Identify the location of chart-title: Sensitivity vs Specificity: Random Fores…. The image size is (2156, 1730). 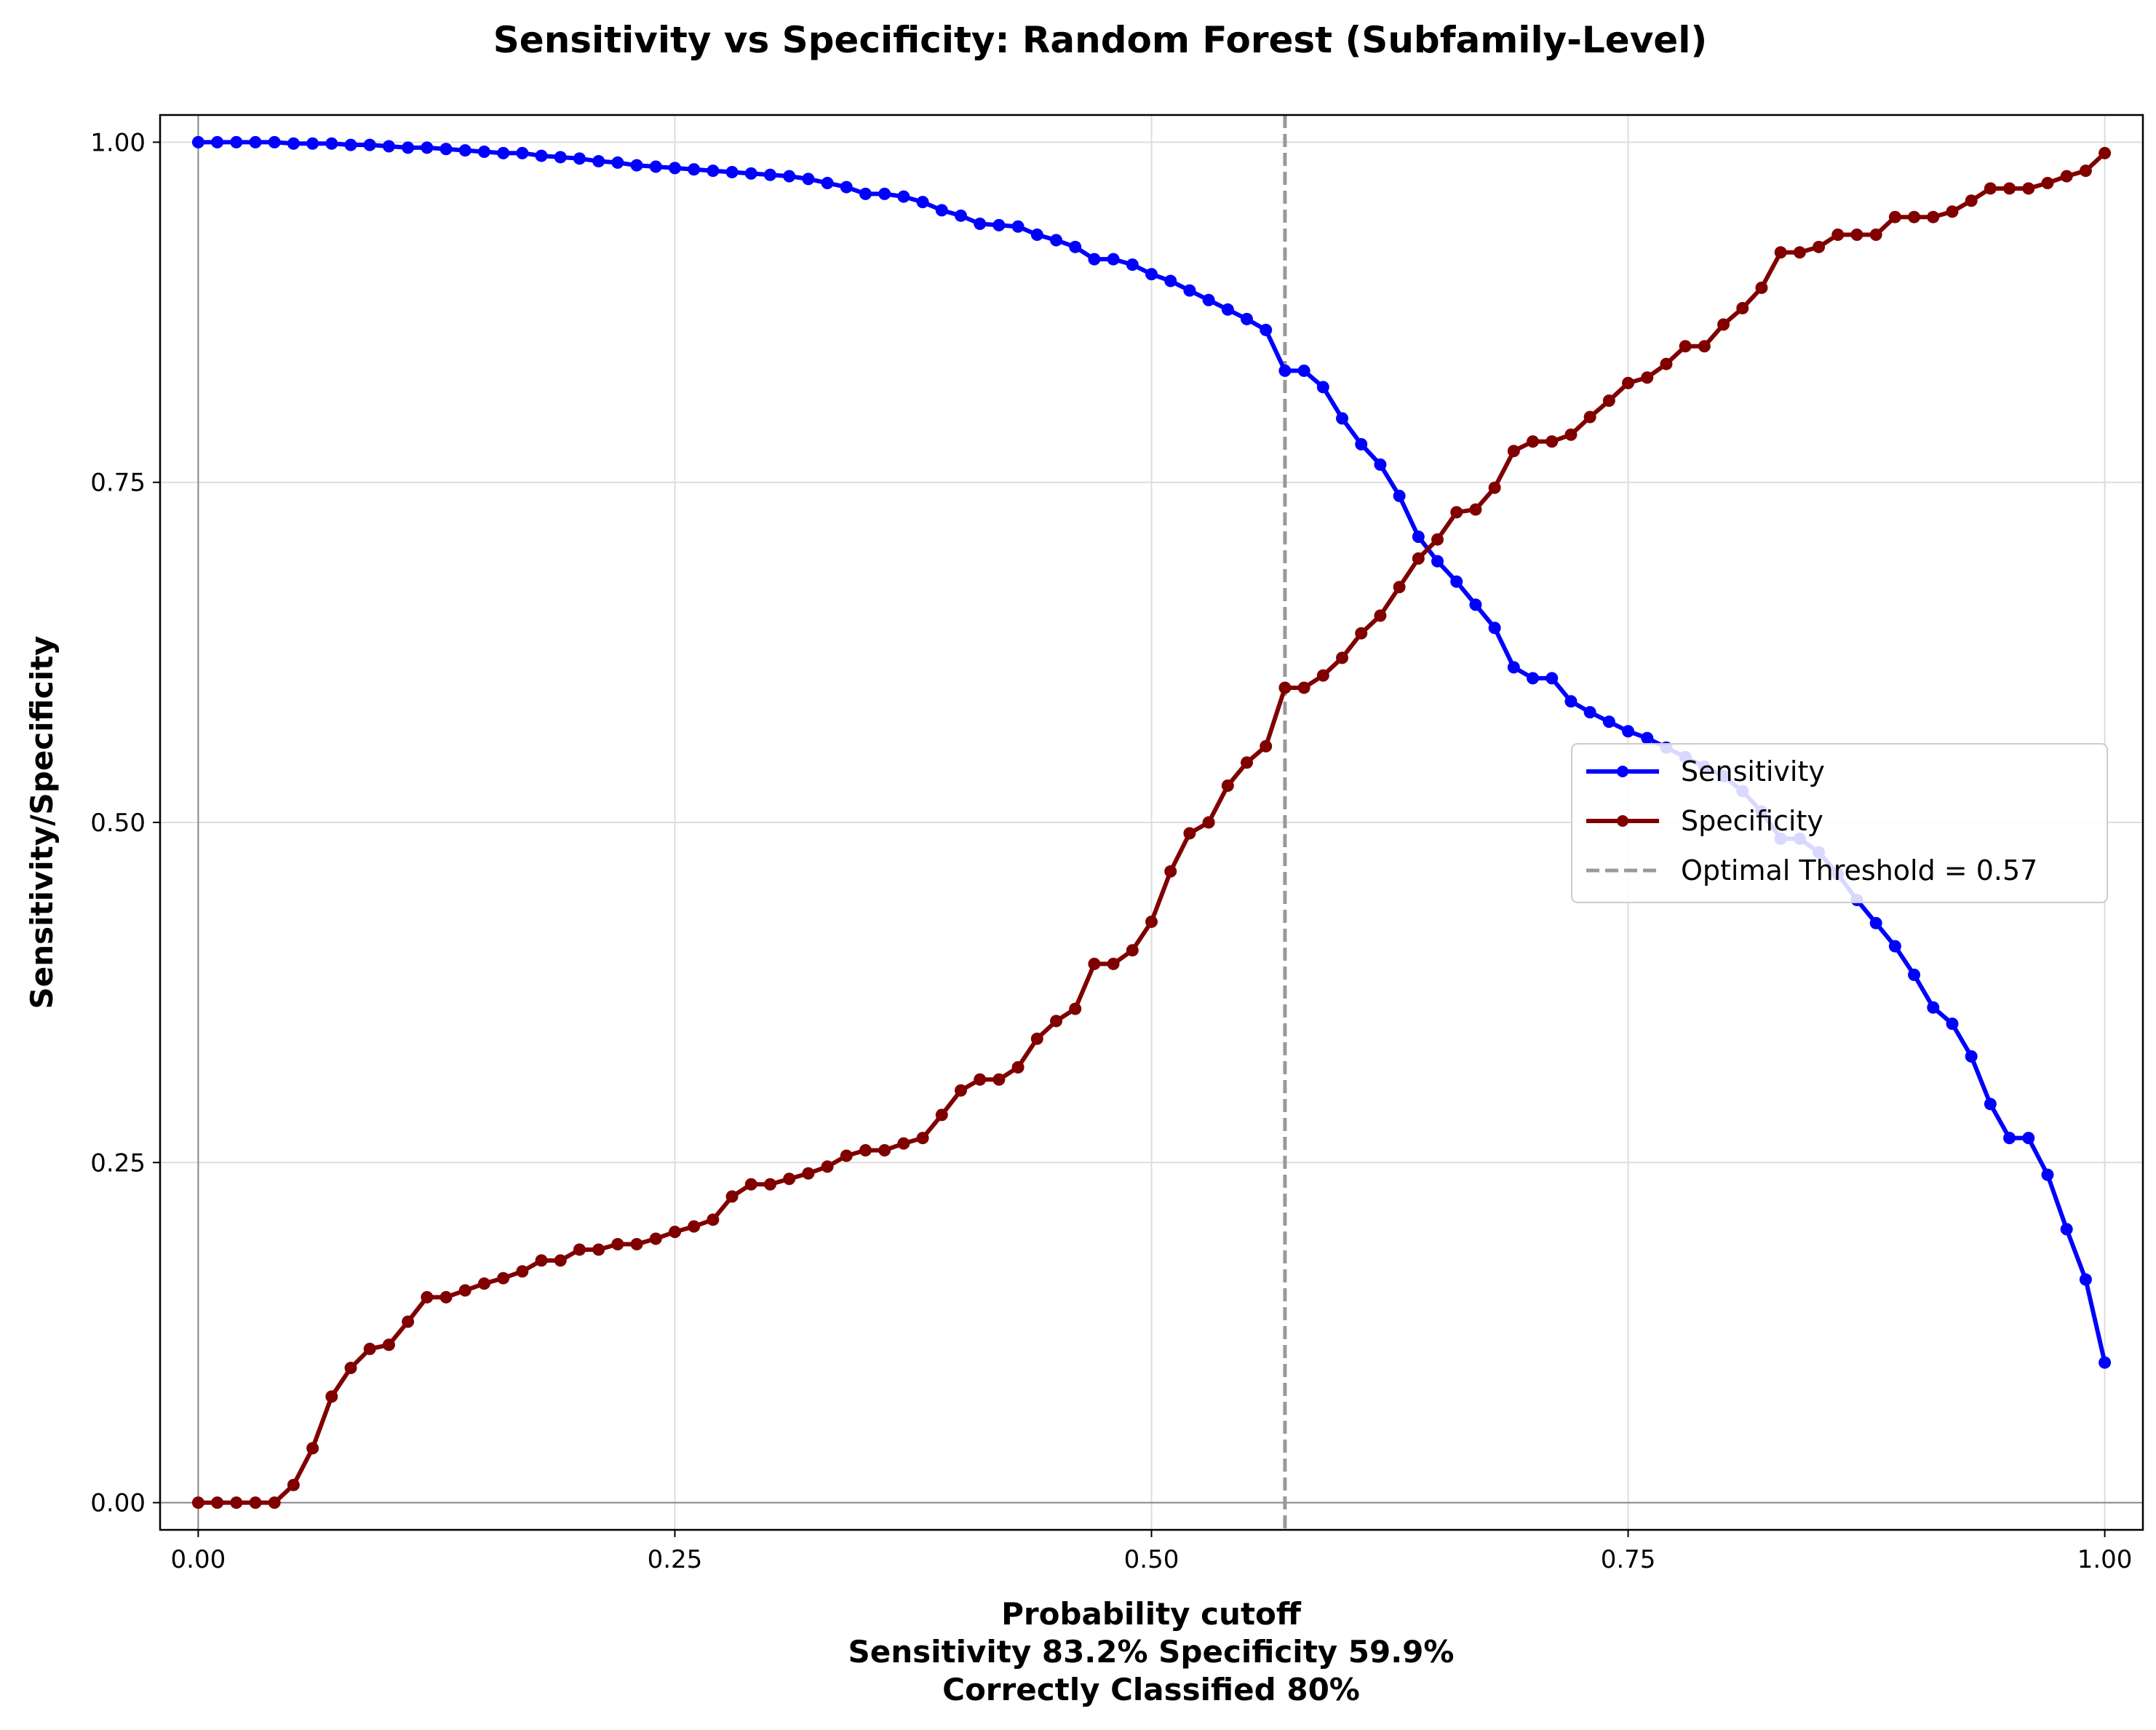
(1100, 40).